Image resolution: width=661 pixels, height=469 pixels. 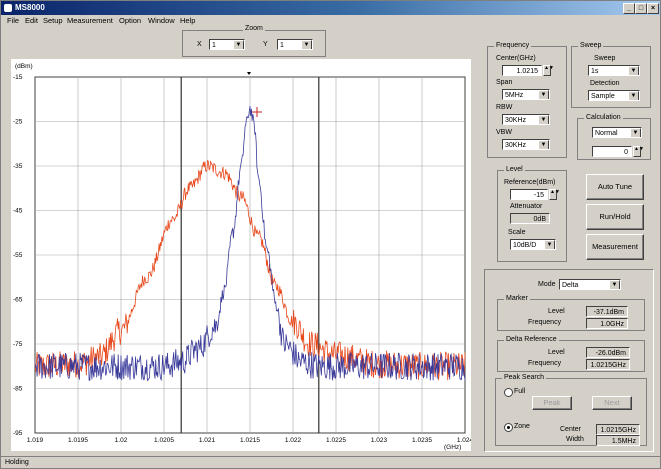 I want to click on y-tick-label: -75, so click(x=18, y=344).